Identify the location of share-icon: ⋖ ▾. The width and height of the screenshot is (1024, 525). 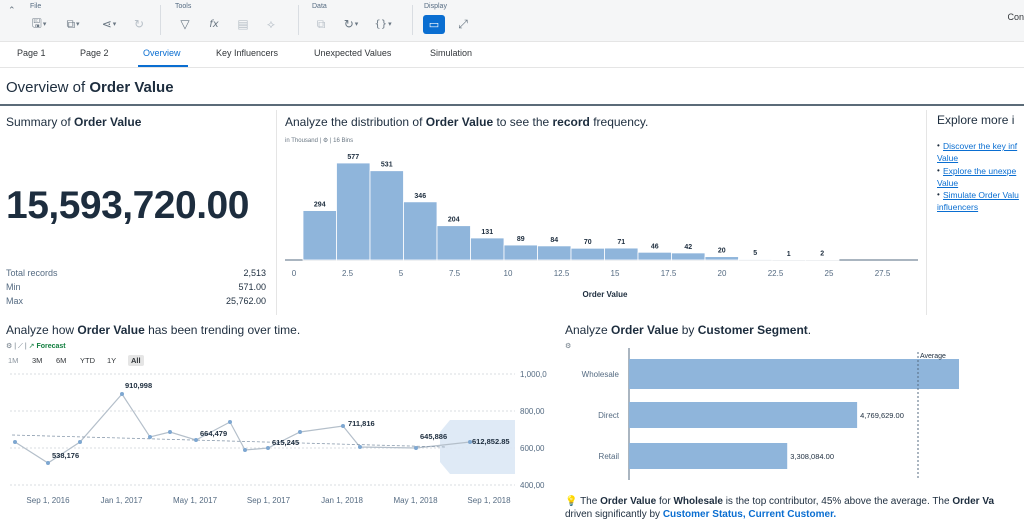
(109, 24).